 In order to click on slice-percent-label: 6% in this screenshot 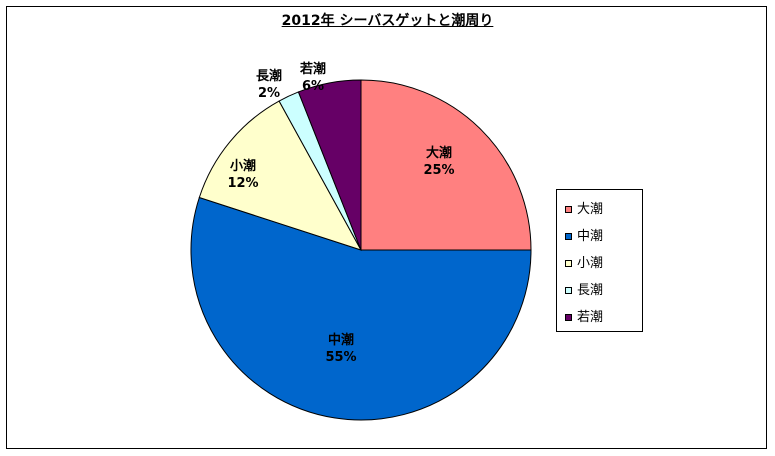, I will do `click(313, 86)`.